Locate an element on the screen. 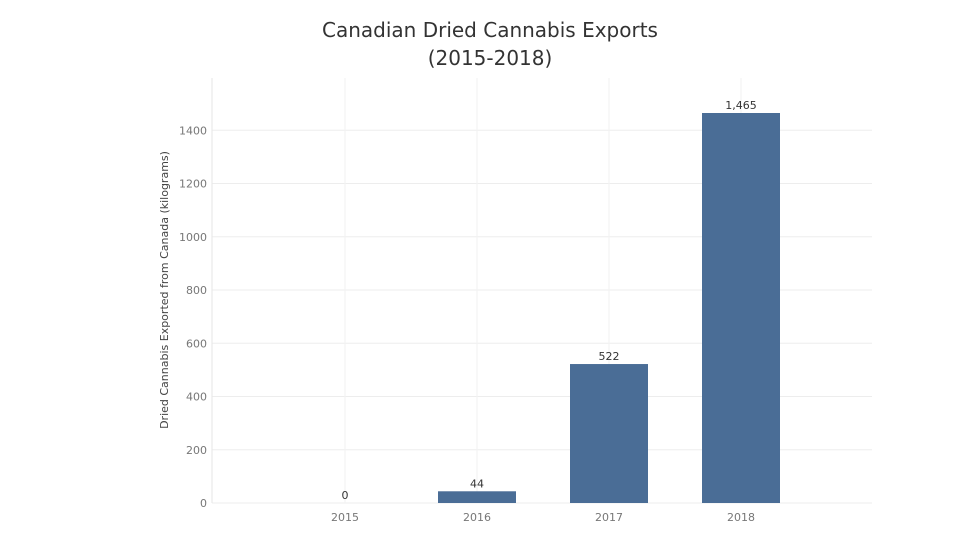 Image resolution: width=980 pixels, height=550 pixels. y-tick-label: 1400 is located at coordinates (193, 130).